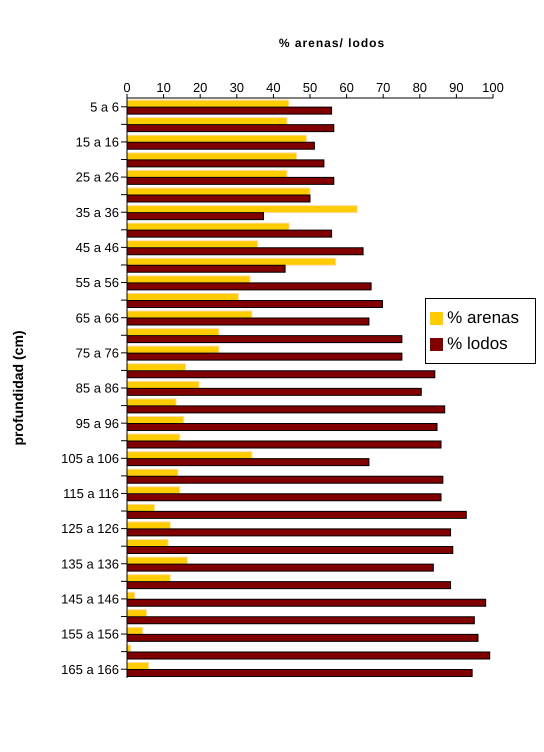 The image size is (544, 752). I want to click on y-axis-title: profundidad (cm), so click(18, 388).